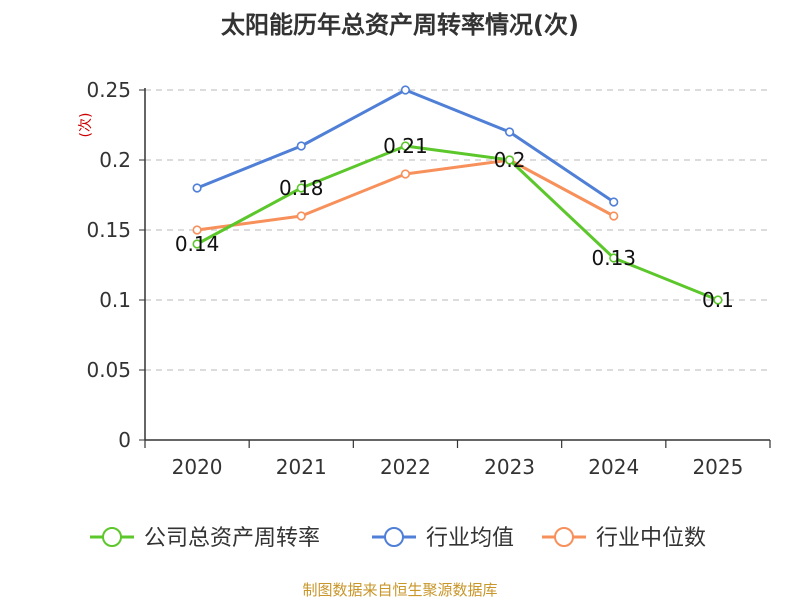  What do you see at coordinates (509, 467) in the screenshot?
I see `x-tick-label: 2023` at bounding box center [509, 467].